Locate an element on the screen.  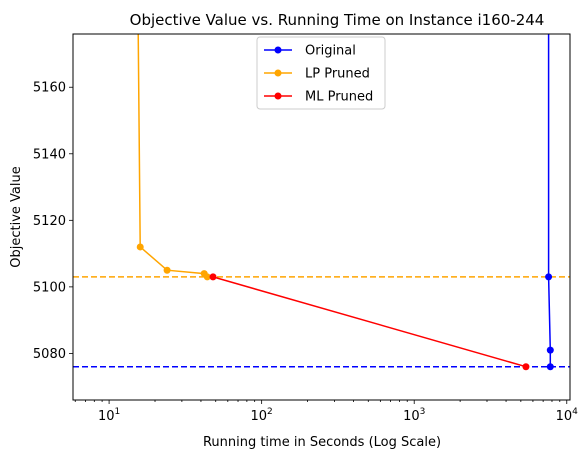
legend-box is located at coordinates (321, 73).